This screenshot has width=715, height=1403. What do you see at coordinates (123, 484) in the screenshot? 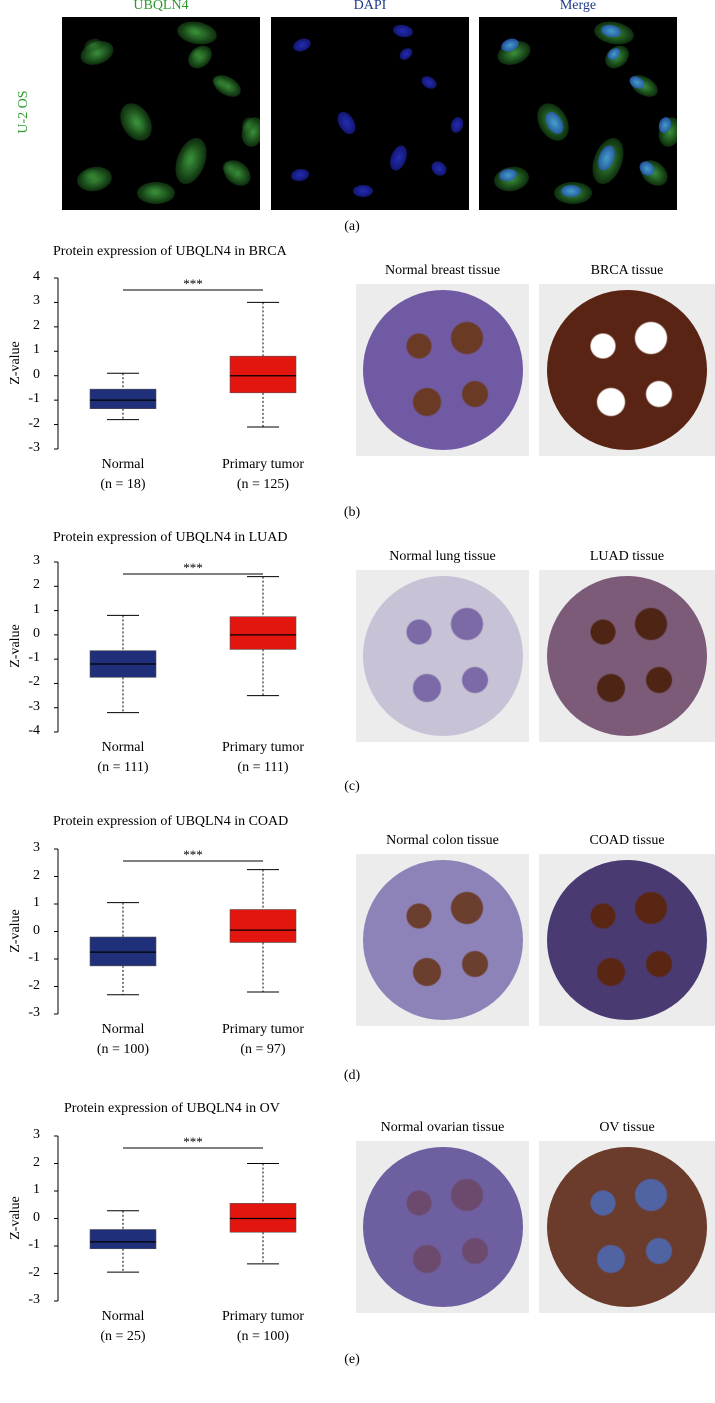
I see `category-n: (n = 18)` at bounding box center [123, 484].